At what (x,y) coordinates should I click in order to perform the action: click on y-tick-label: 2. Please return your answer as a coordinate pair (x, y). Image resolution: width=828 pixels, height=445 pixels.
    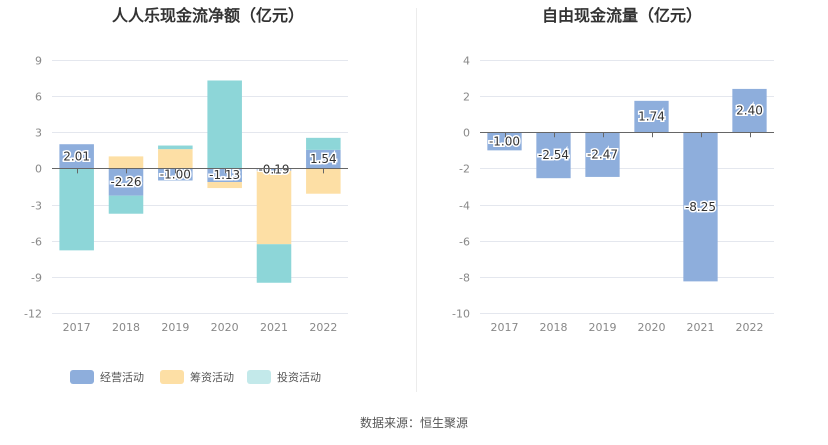
    Looking at the image, I should click on (466, 97).